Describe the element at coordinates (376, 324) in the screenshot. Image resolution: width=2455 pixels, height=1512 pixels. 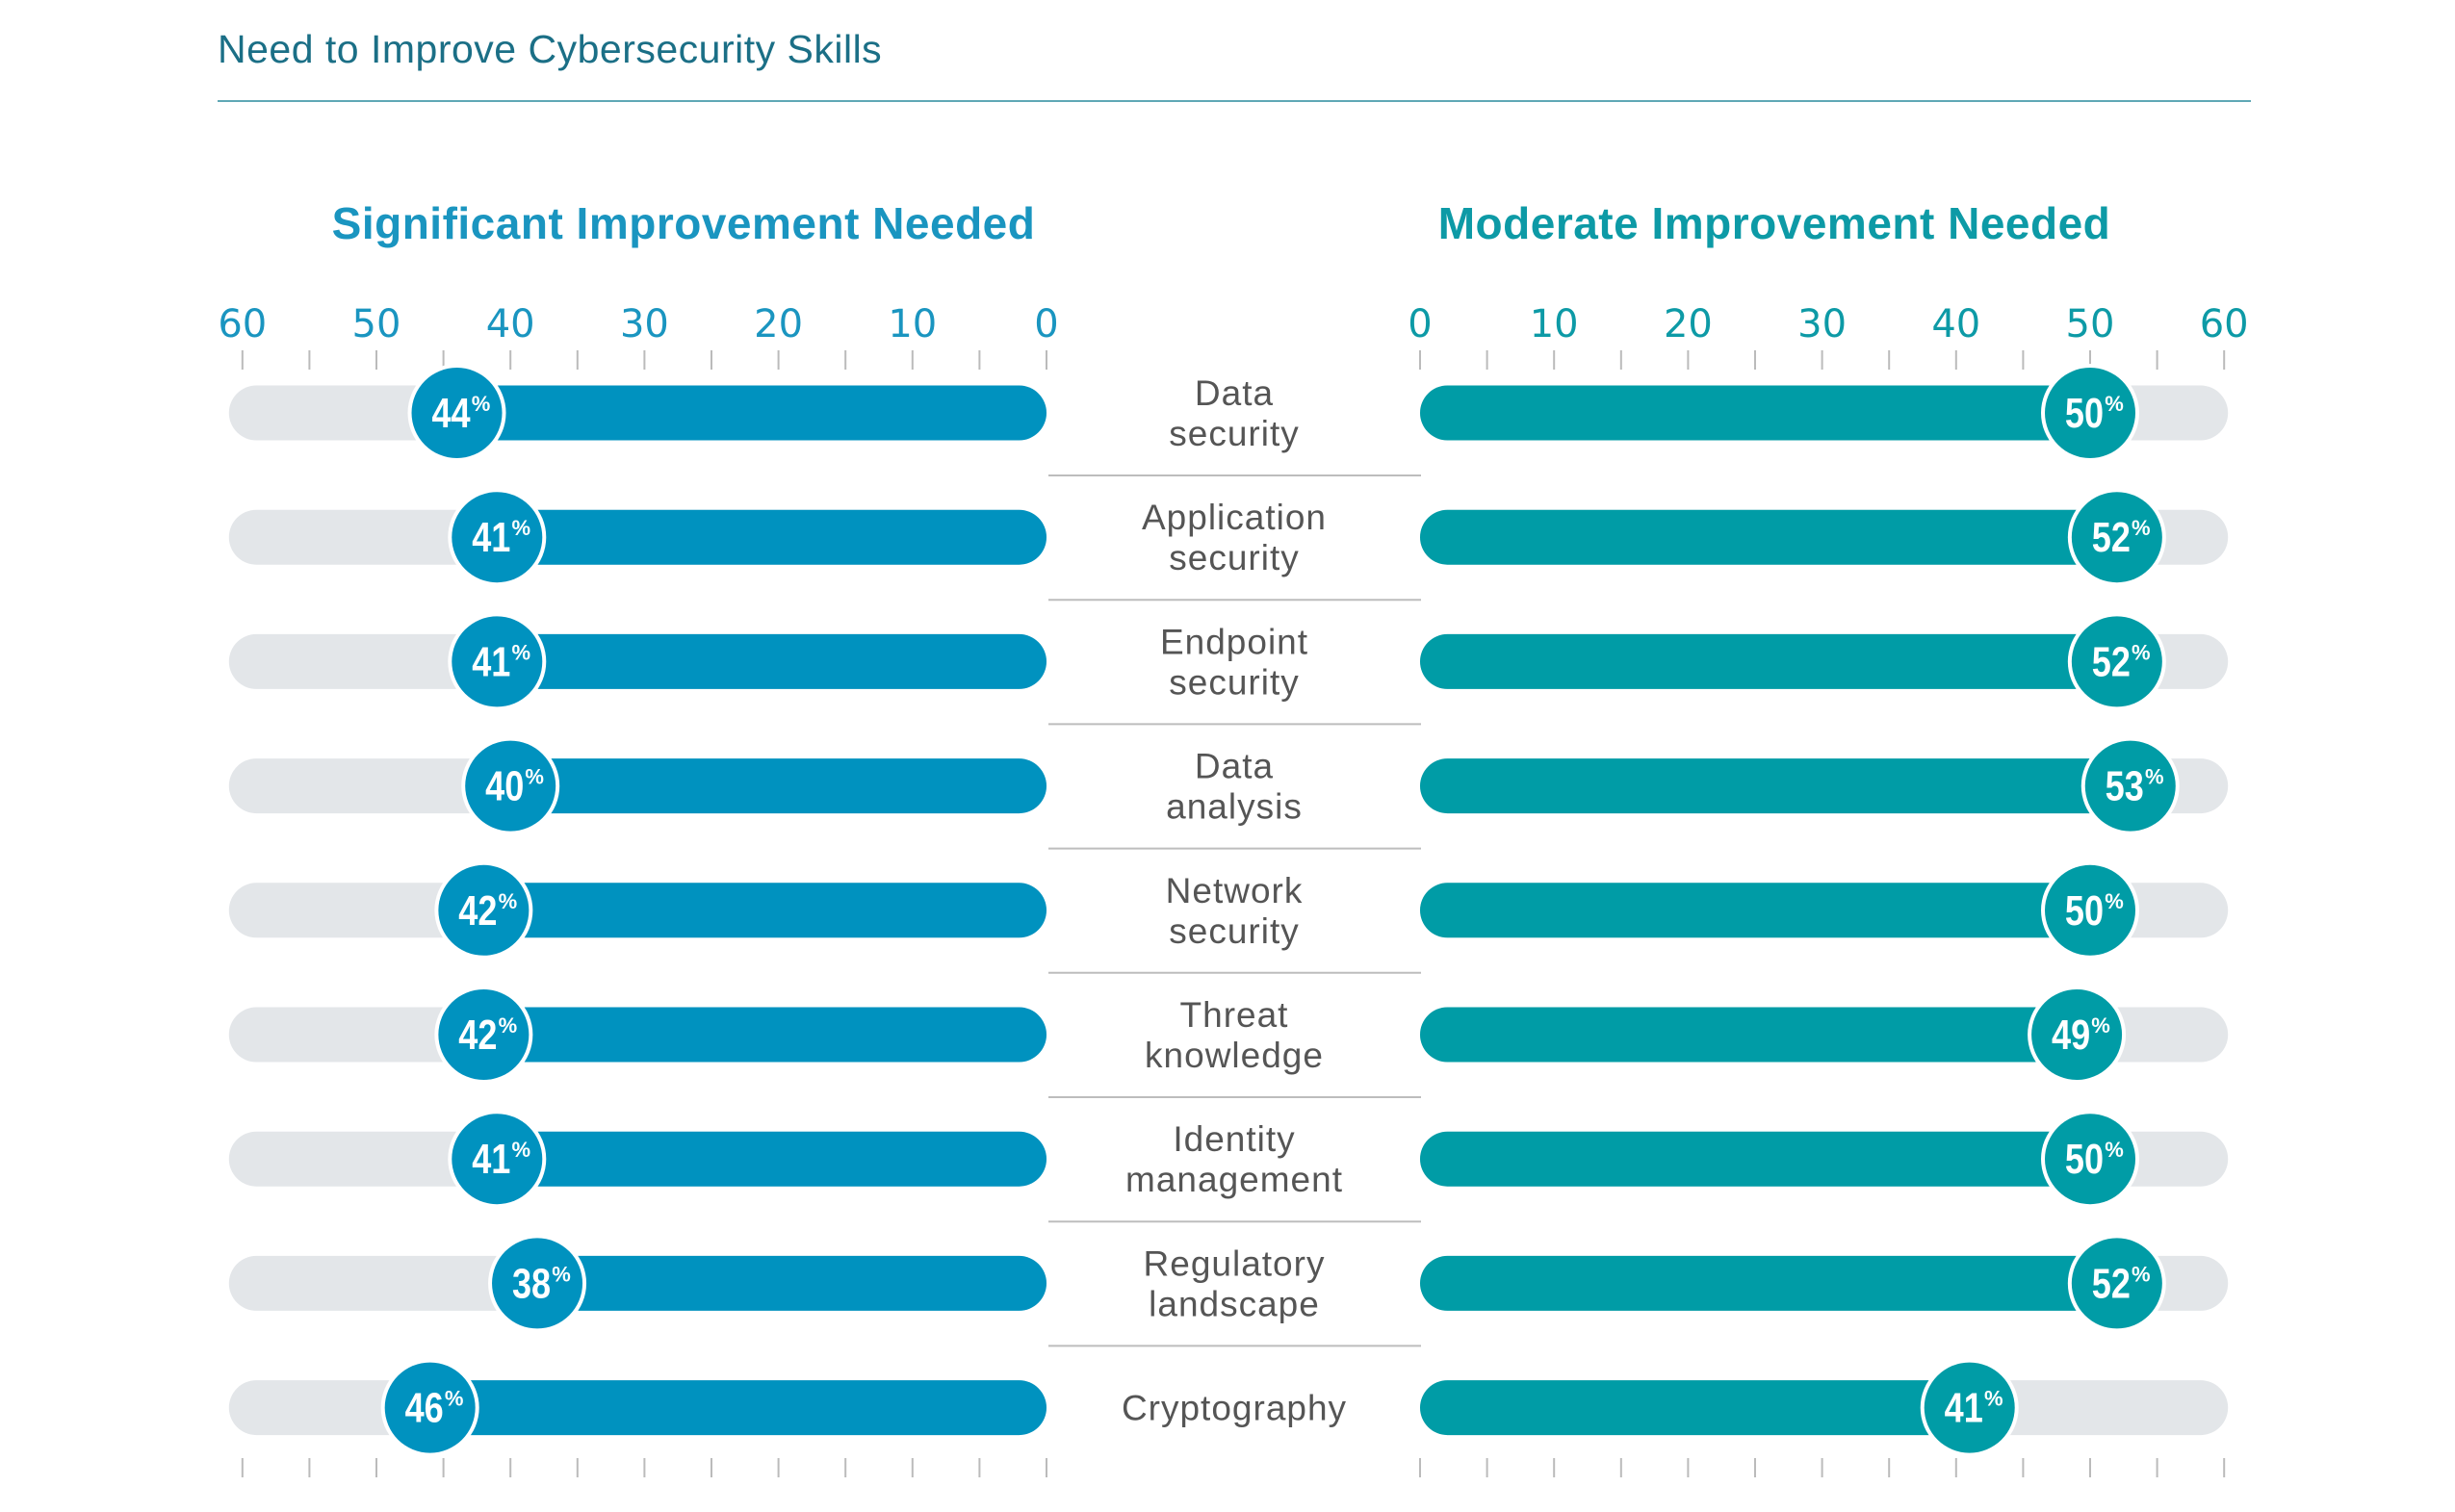
I see `axis-tick-label-left: 50` at that location.